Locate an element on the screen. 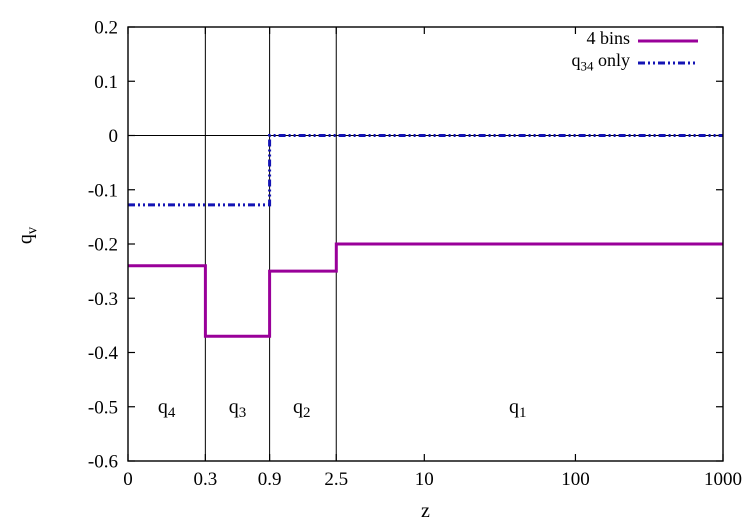 The image size is (752, 526). y-tick-label: 0 is located at coordinates (114, 136).